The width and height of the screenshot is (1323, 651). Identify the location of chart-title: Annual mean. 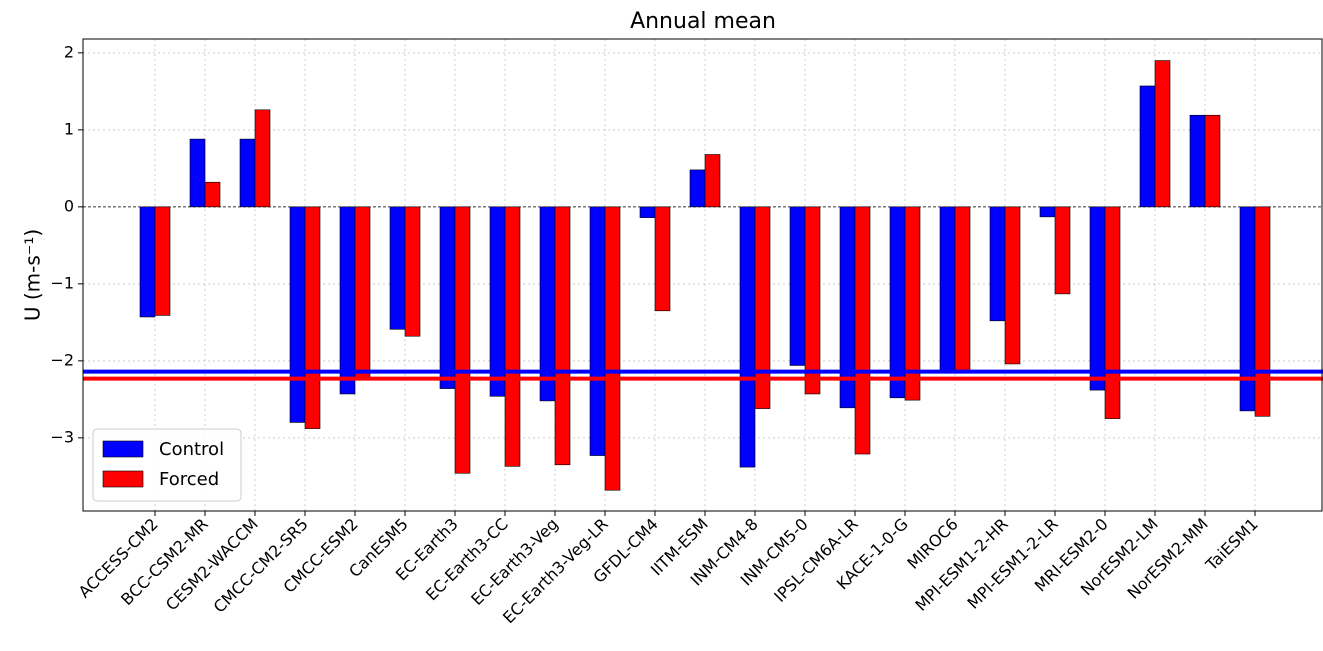
(703, 21).